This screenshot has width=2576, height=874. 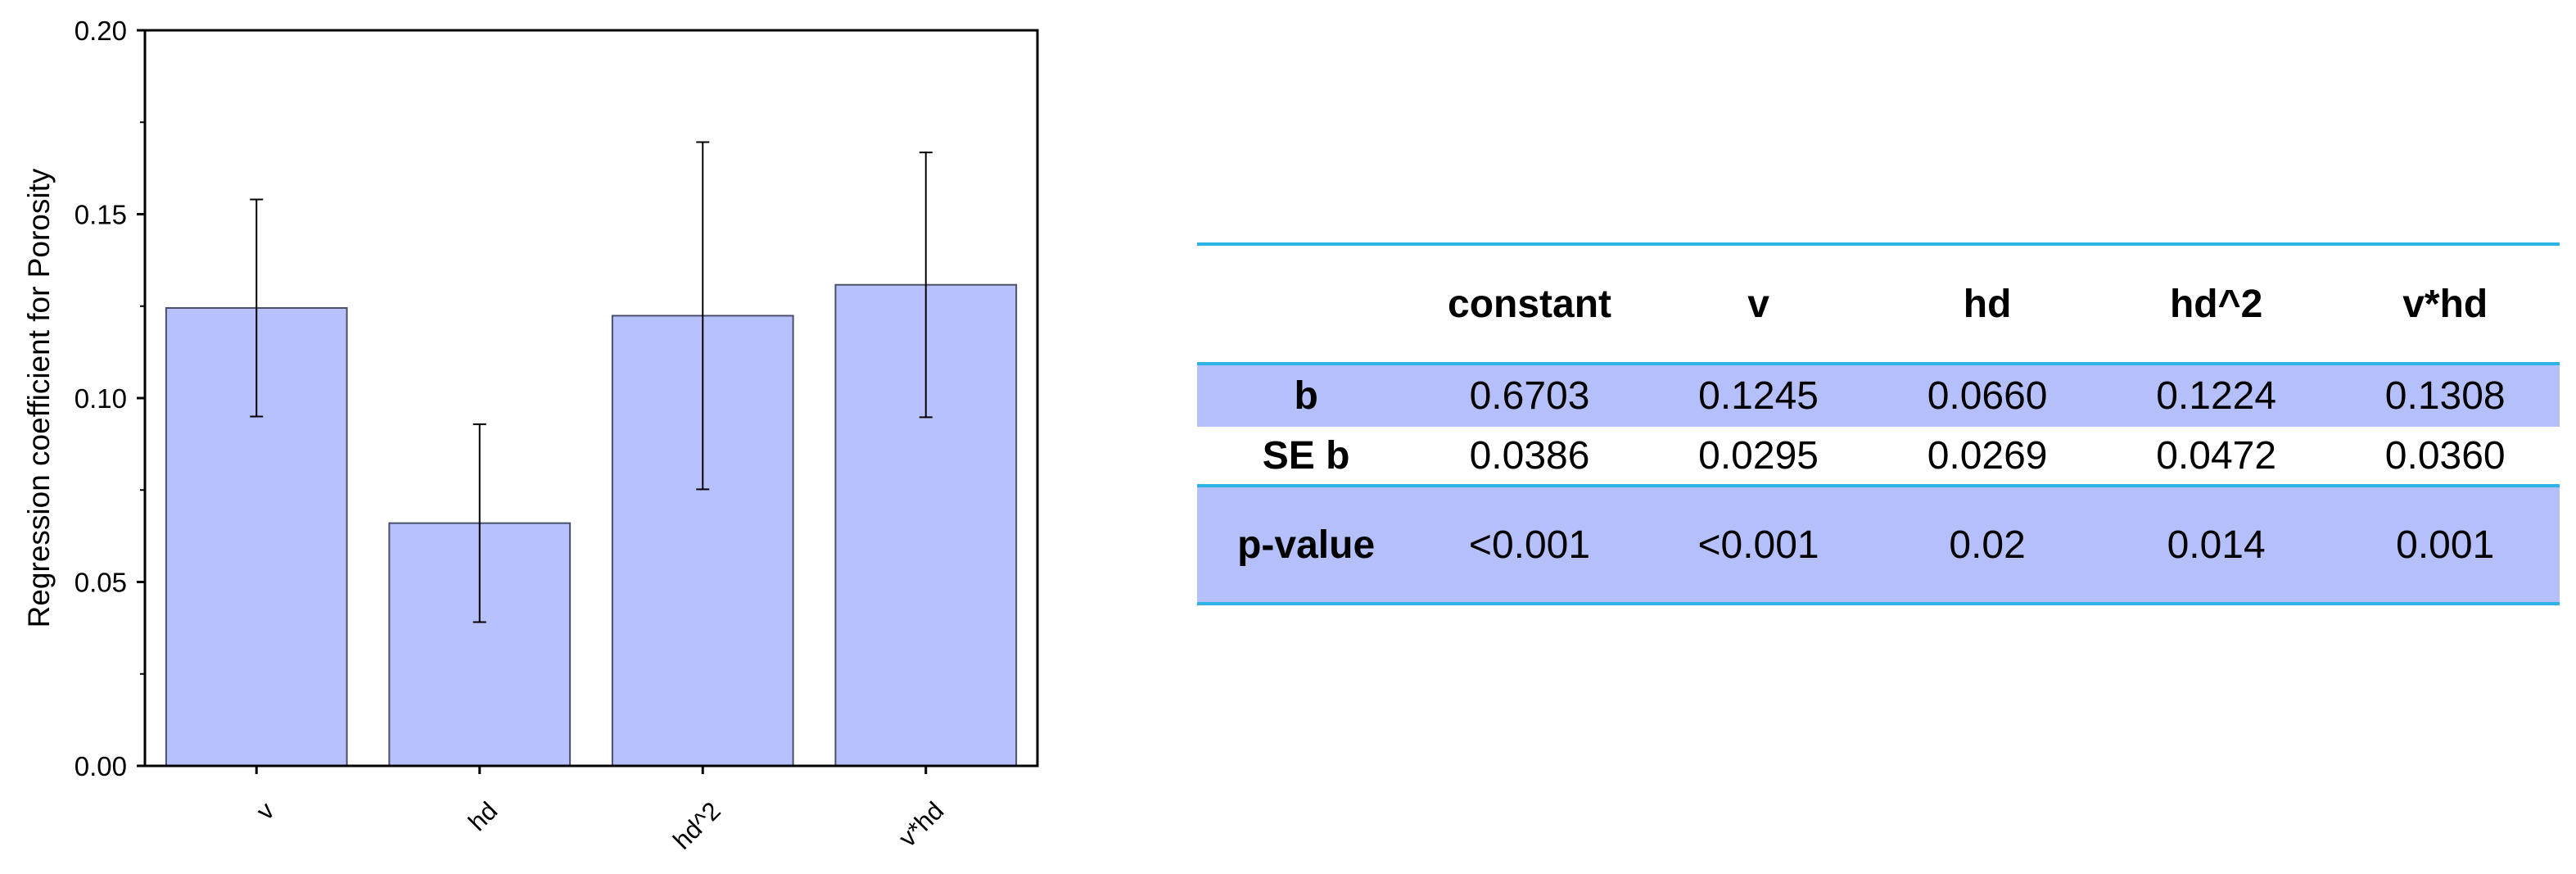 I want to click on header-vhd: v*hd, so click(x=2445, y=304).